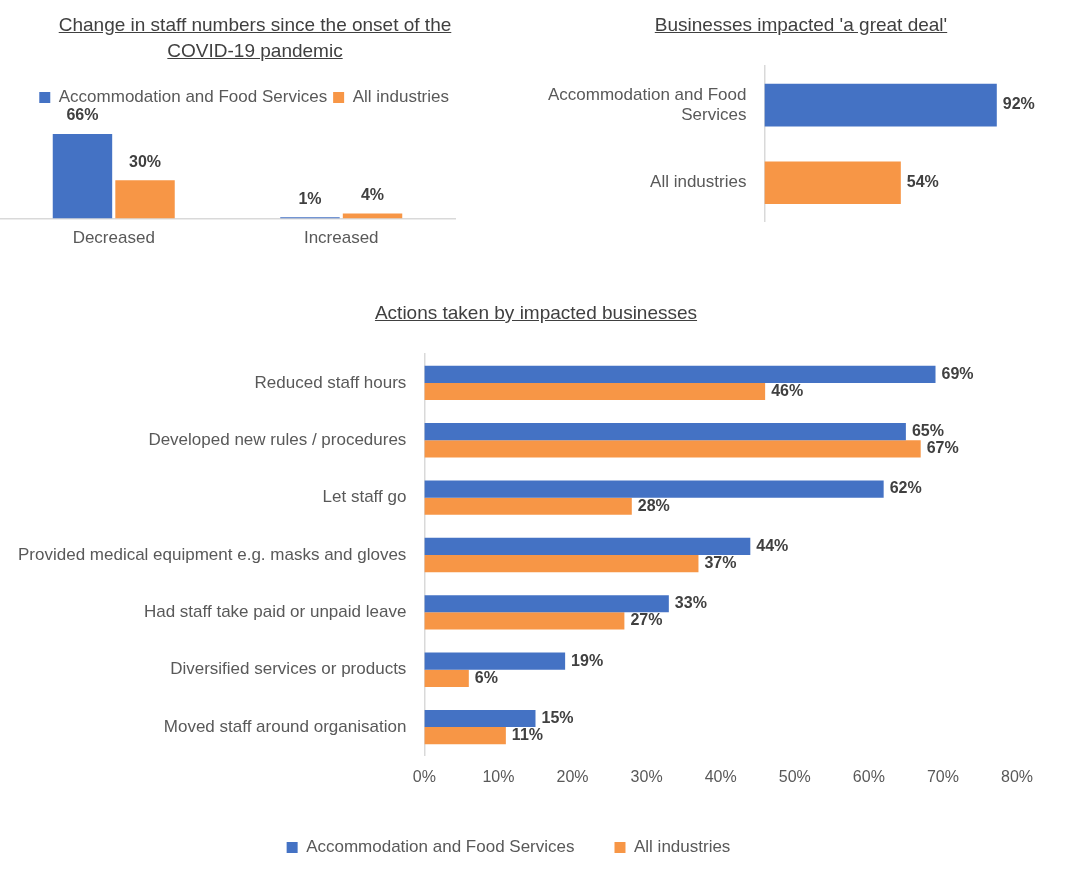  I want to click on x-tick-label: 20%, so click(572, 776).